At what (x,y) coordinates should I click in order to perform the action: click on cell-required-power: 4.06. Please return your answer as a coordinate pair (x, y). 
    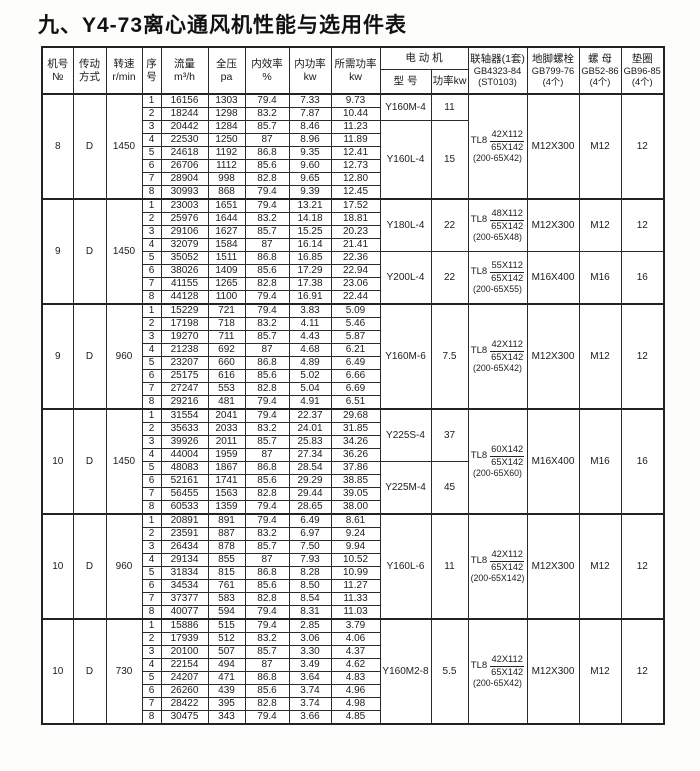
    Looking at the image, I should click on (355, 639).